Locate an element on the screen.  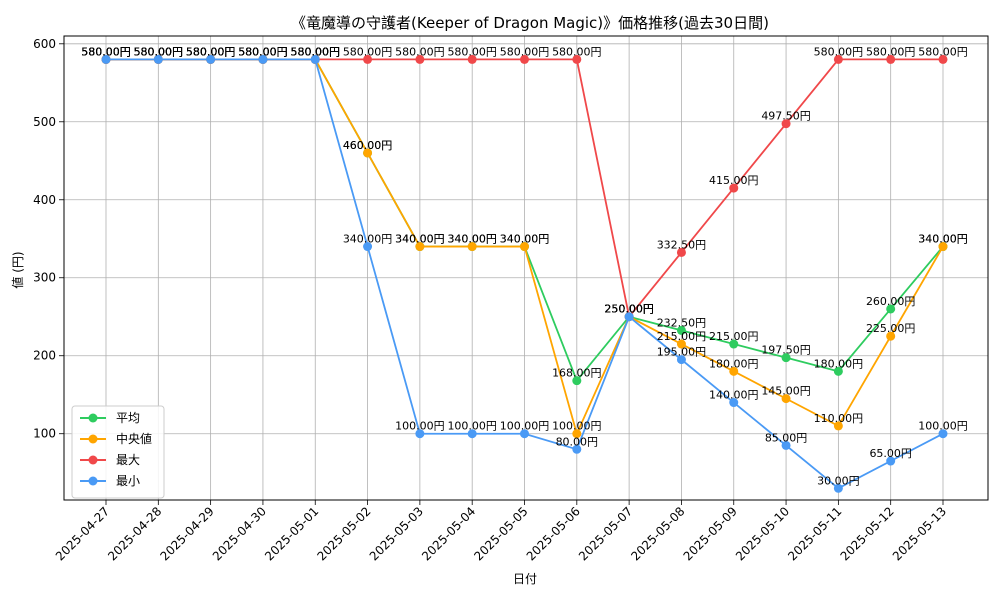
data-label: 332.50円 is located at coordinates (682, 244).